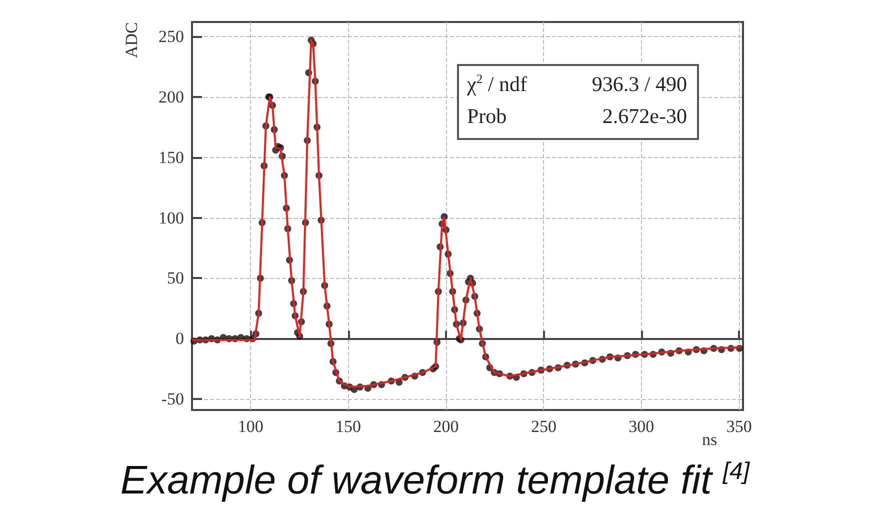 This screenshot has height=513, width=870. I want to click on x-axis-title: ns, so click(710, 440).